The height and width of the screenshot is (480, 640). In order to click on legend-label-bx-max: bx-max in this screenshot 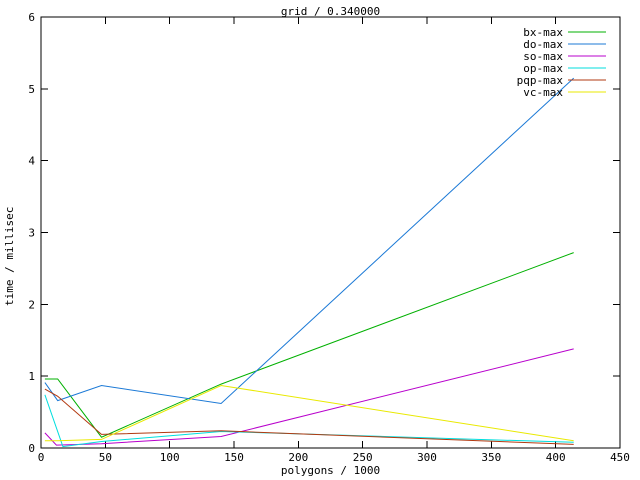, I will do `click(543, 32)`.